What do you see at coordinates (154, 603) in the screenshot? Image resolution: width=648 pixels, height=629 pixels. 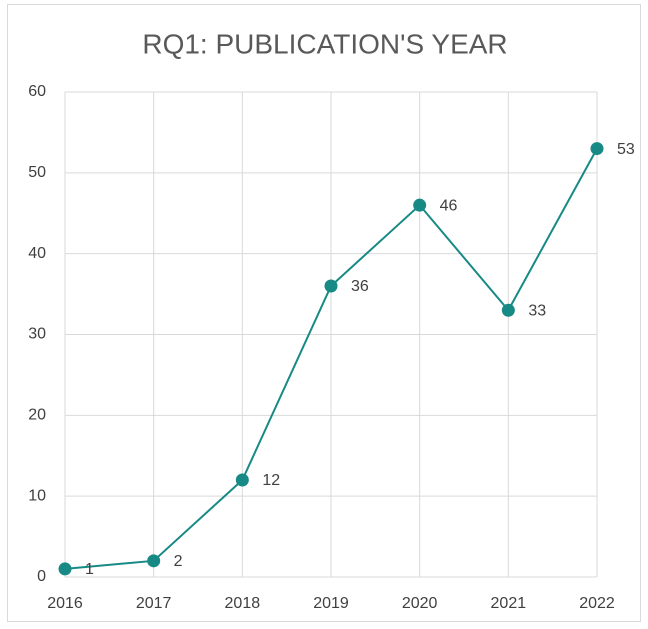 I see `x-tick-label: 2017` at bounding box center [154, 603].